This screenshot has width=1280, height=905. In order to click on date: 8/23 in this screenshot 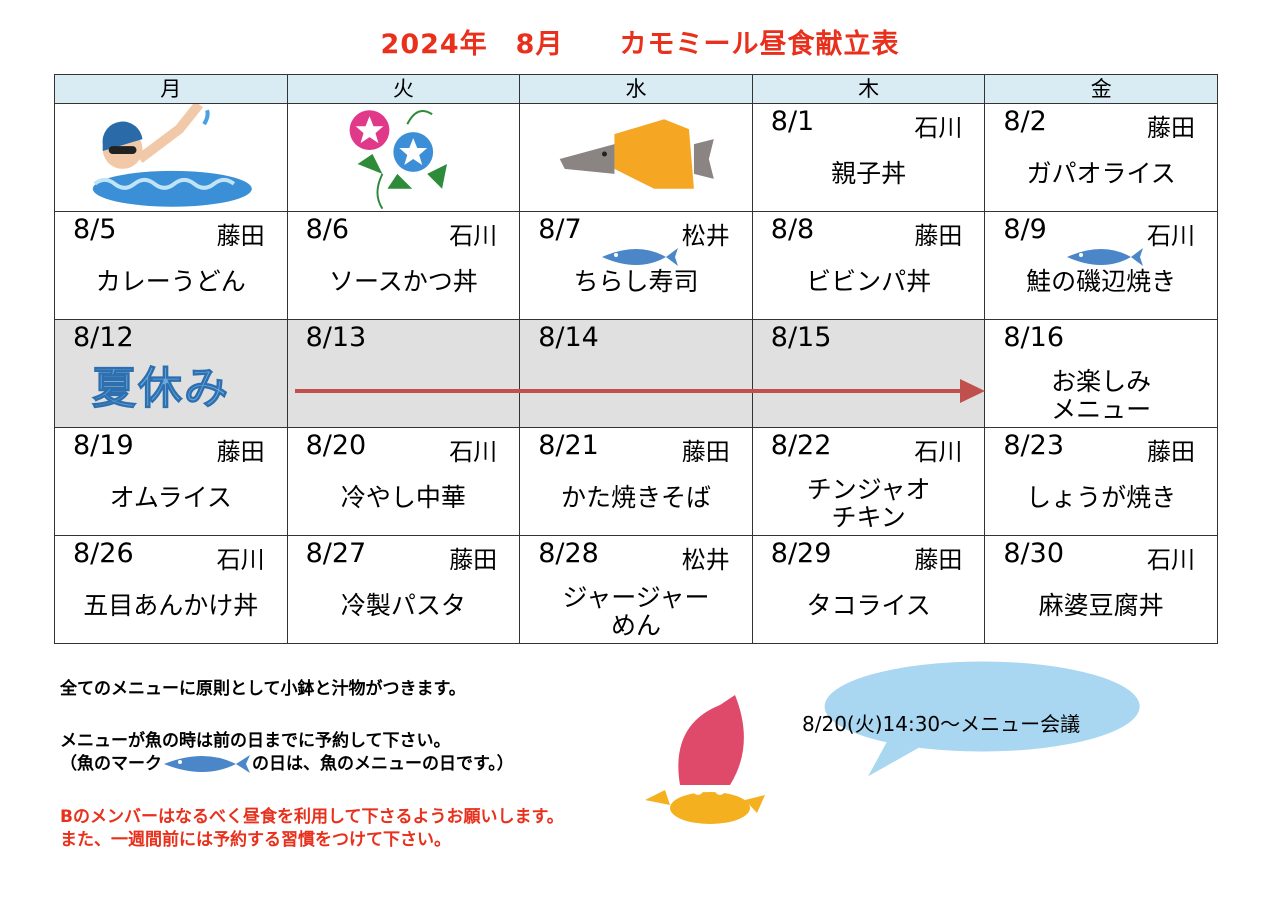, I will do `click(1034, 445)`.